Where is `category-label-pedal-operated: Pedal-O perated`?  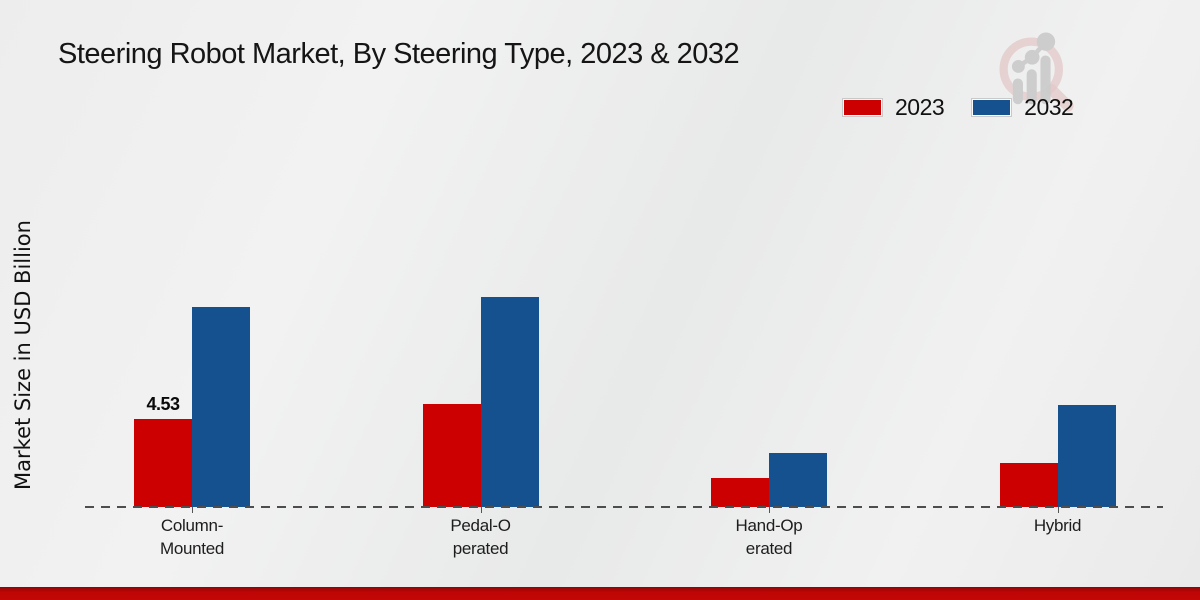
category-label-pedal-operated: Pedal-O perated is located at coordinates (480, 537).